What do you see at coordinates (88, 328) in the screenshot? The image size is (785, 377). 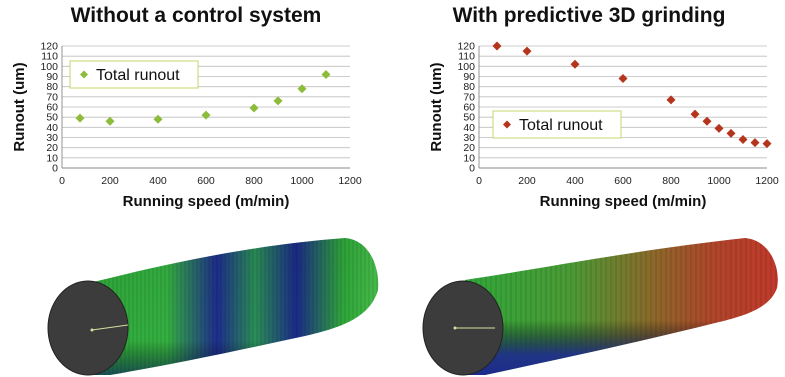 I see `roll-end-face` at bounding box center [88, 328].